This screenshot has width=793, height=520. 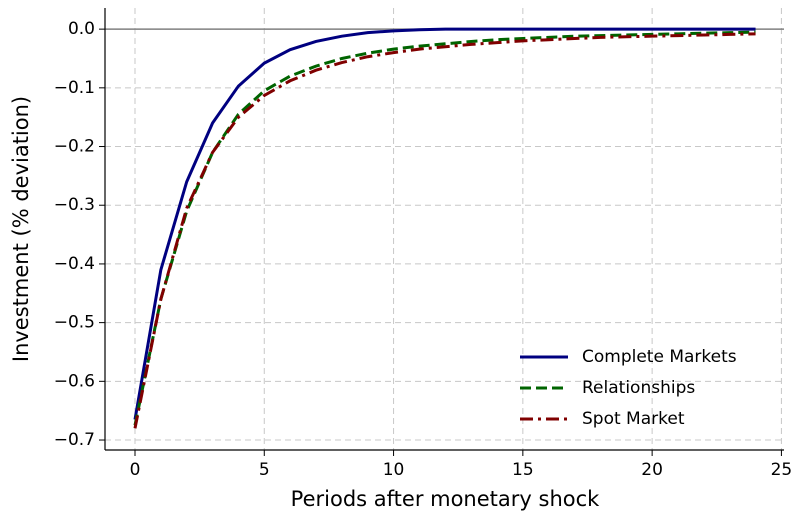 What do you see at coordinates (74, 88) in the screenshot?
I see `y-tick-label: −0.1` at bounding box center [74, 88].